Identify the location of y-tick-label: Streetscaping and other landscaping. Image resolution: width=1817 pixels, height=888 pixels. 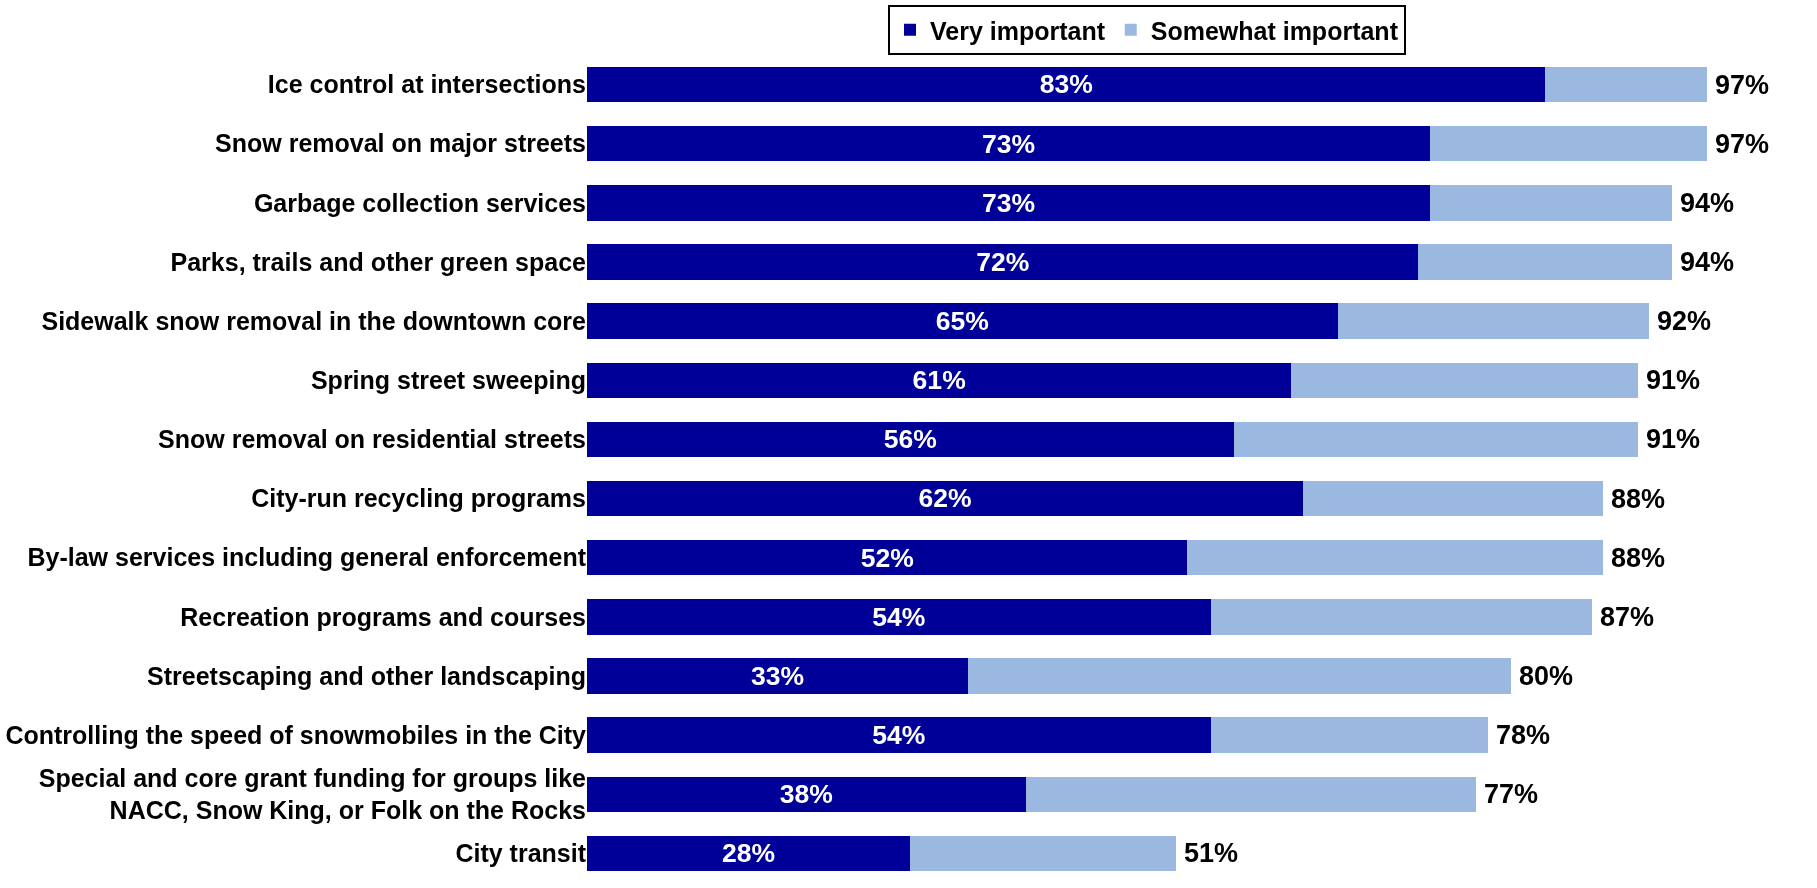
(366, 675).